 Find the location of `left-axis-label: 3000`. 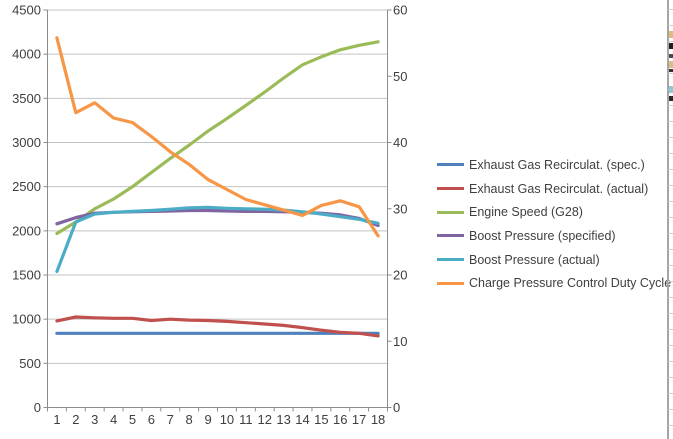

left-axis-label: 3000 is located at coordinates (26, 142).